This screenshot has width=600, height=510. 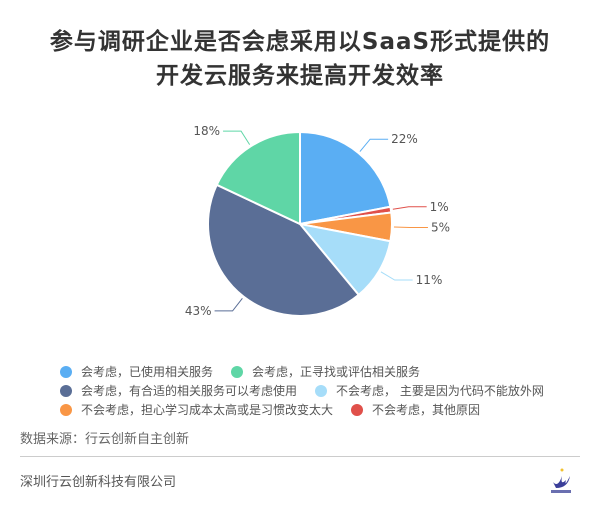 I want to click on legend-item: 不会考虑， 主要是因为代码不能放外网, so click(x=429, y=390).